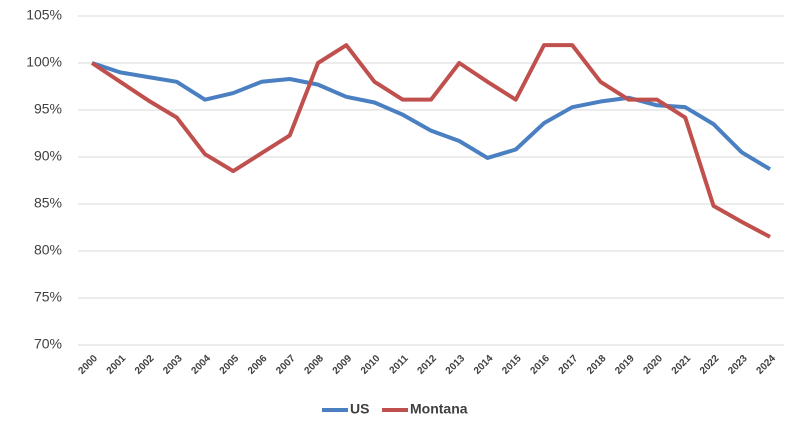  I want to click on y-tick-label: 70%, so click(48, 344).